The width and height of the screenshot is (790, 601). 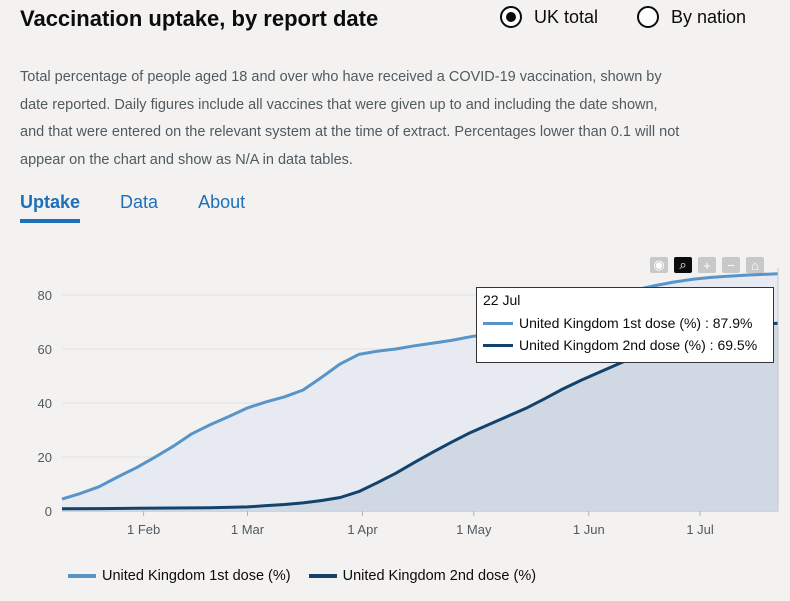 I want to click on legend-first-dose-swatch, so click(x=82, y=576).